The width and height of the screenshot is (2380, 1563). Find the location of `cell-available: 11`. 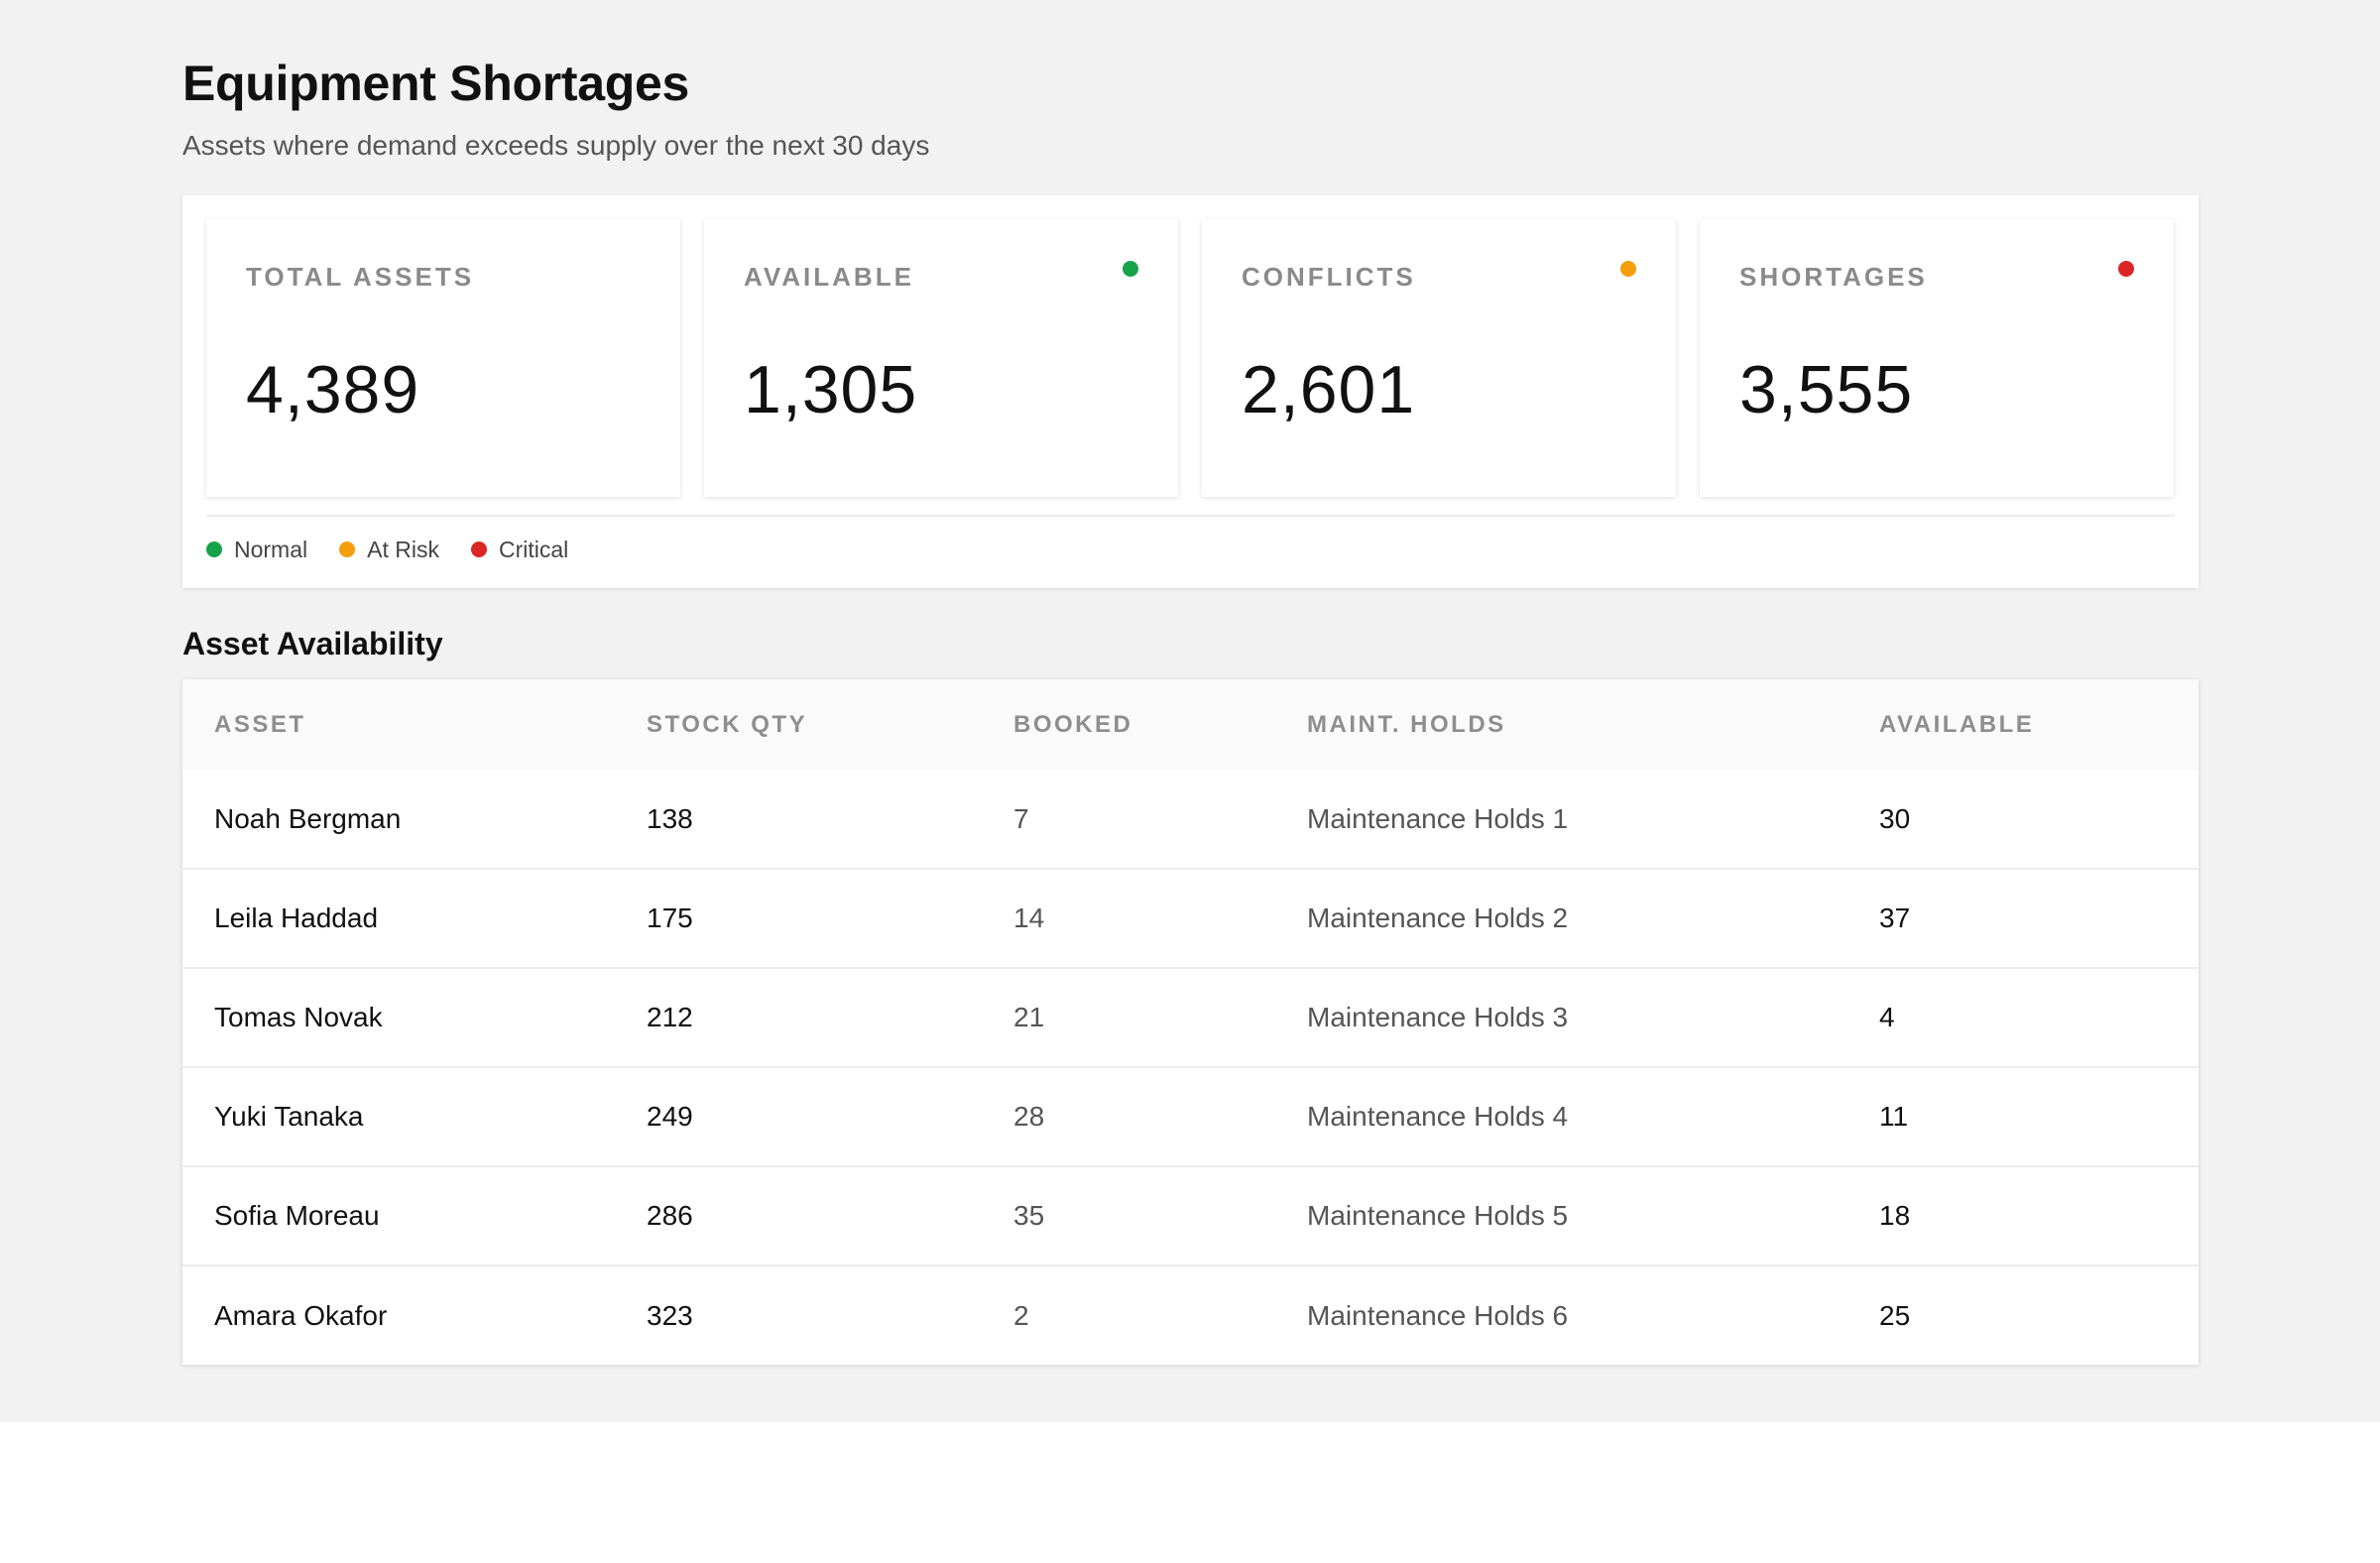

cell-available: 11 is located at coordinates (1894, 1116).